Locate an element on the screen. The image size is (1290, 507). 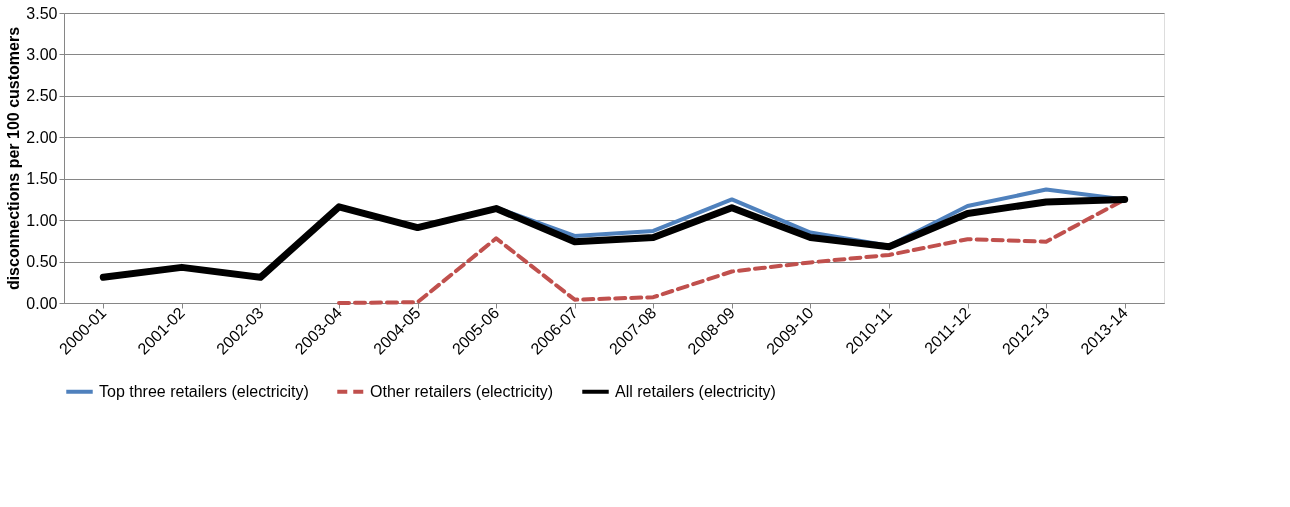
legend-label: Other retailers (electricity) is located at coordinates (462, 391).